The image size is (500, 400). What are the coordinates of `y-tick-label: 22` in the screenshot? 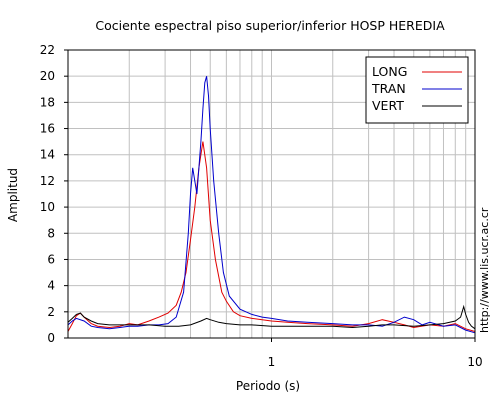 It's located at (47, 50).